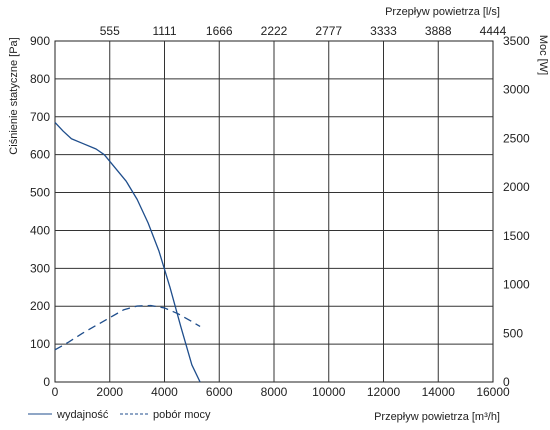 This screenshot has height=430, width=550. Describe the element at coordinates (119, 415) in the screenshot. I see `legend: wydajność pobór mocy` at that location.